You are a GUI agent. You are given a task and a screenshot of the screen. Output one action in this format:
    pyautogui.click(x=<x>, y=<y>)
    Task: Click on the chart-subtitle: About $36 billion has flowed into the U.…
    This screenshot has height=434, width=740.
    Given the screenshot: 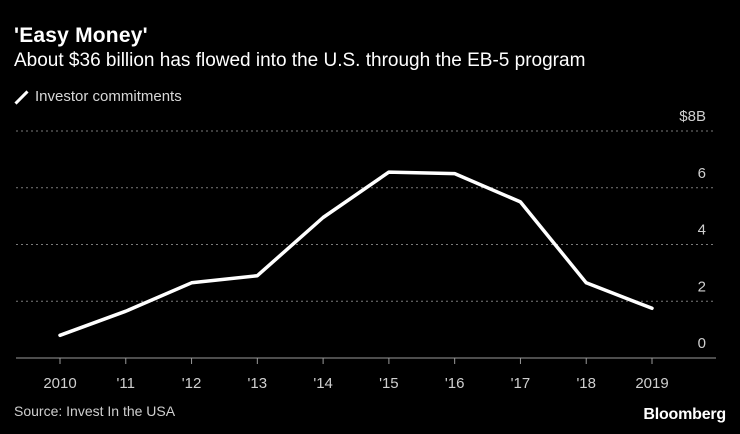 What is the action you would take?
    pyautogui.click(x=300, y=60)
    